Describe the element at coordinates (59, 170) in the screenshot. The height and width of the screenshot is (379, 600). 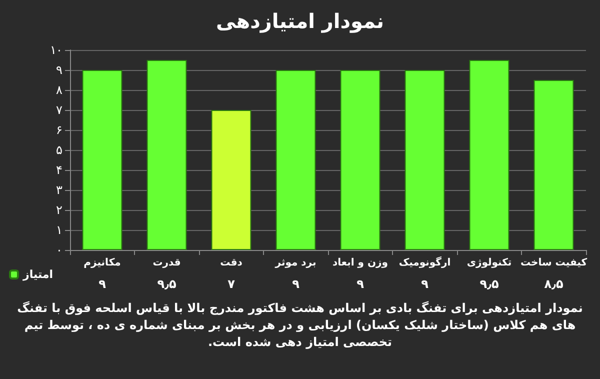
I see `y-tick-label: ۴` at that location.